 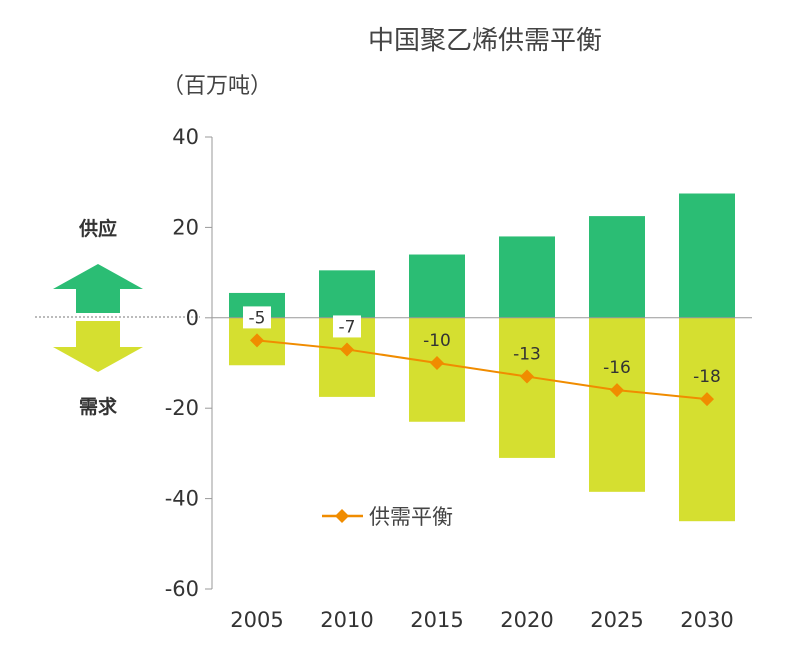 I want to click on x-tick-label: 2030, so click(x=706, y=620).